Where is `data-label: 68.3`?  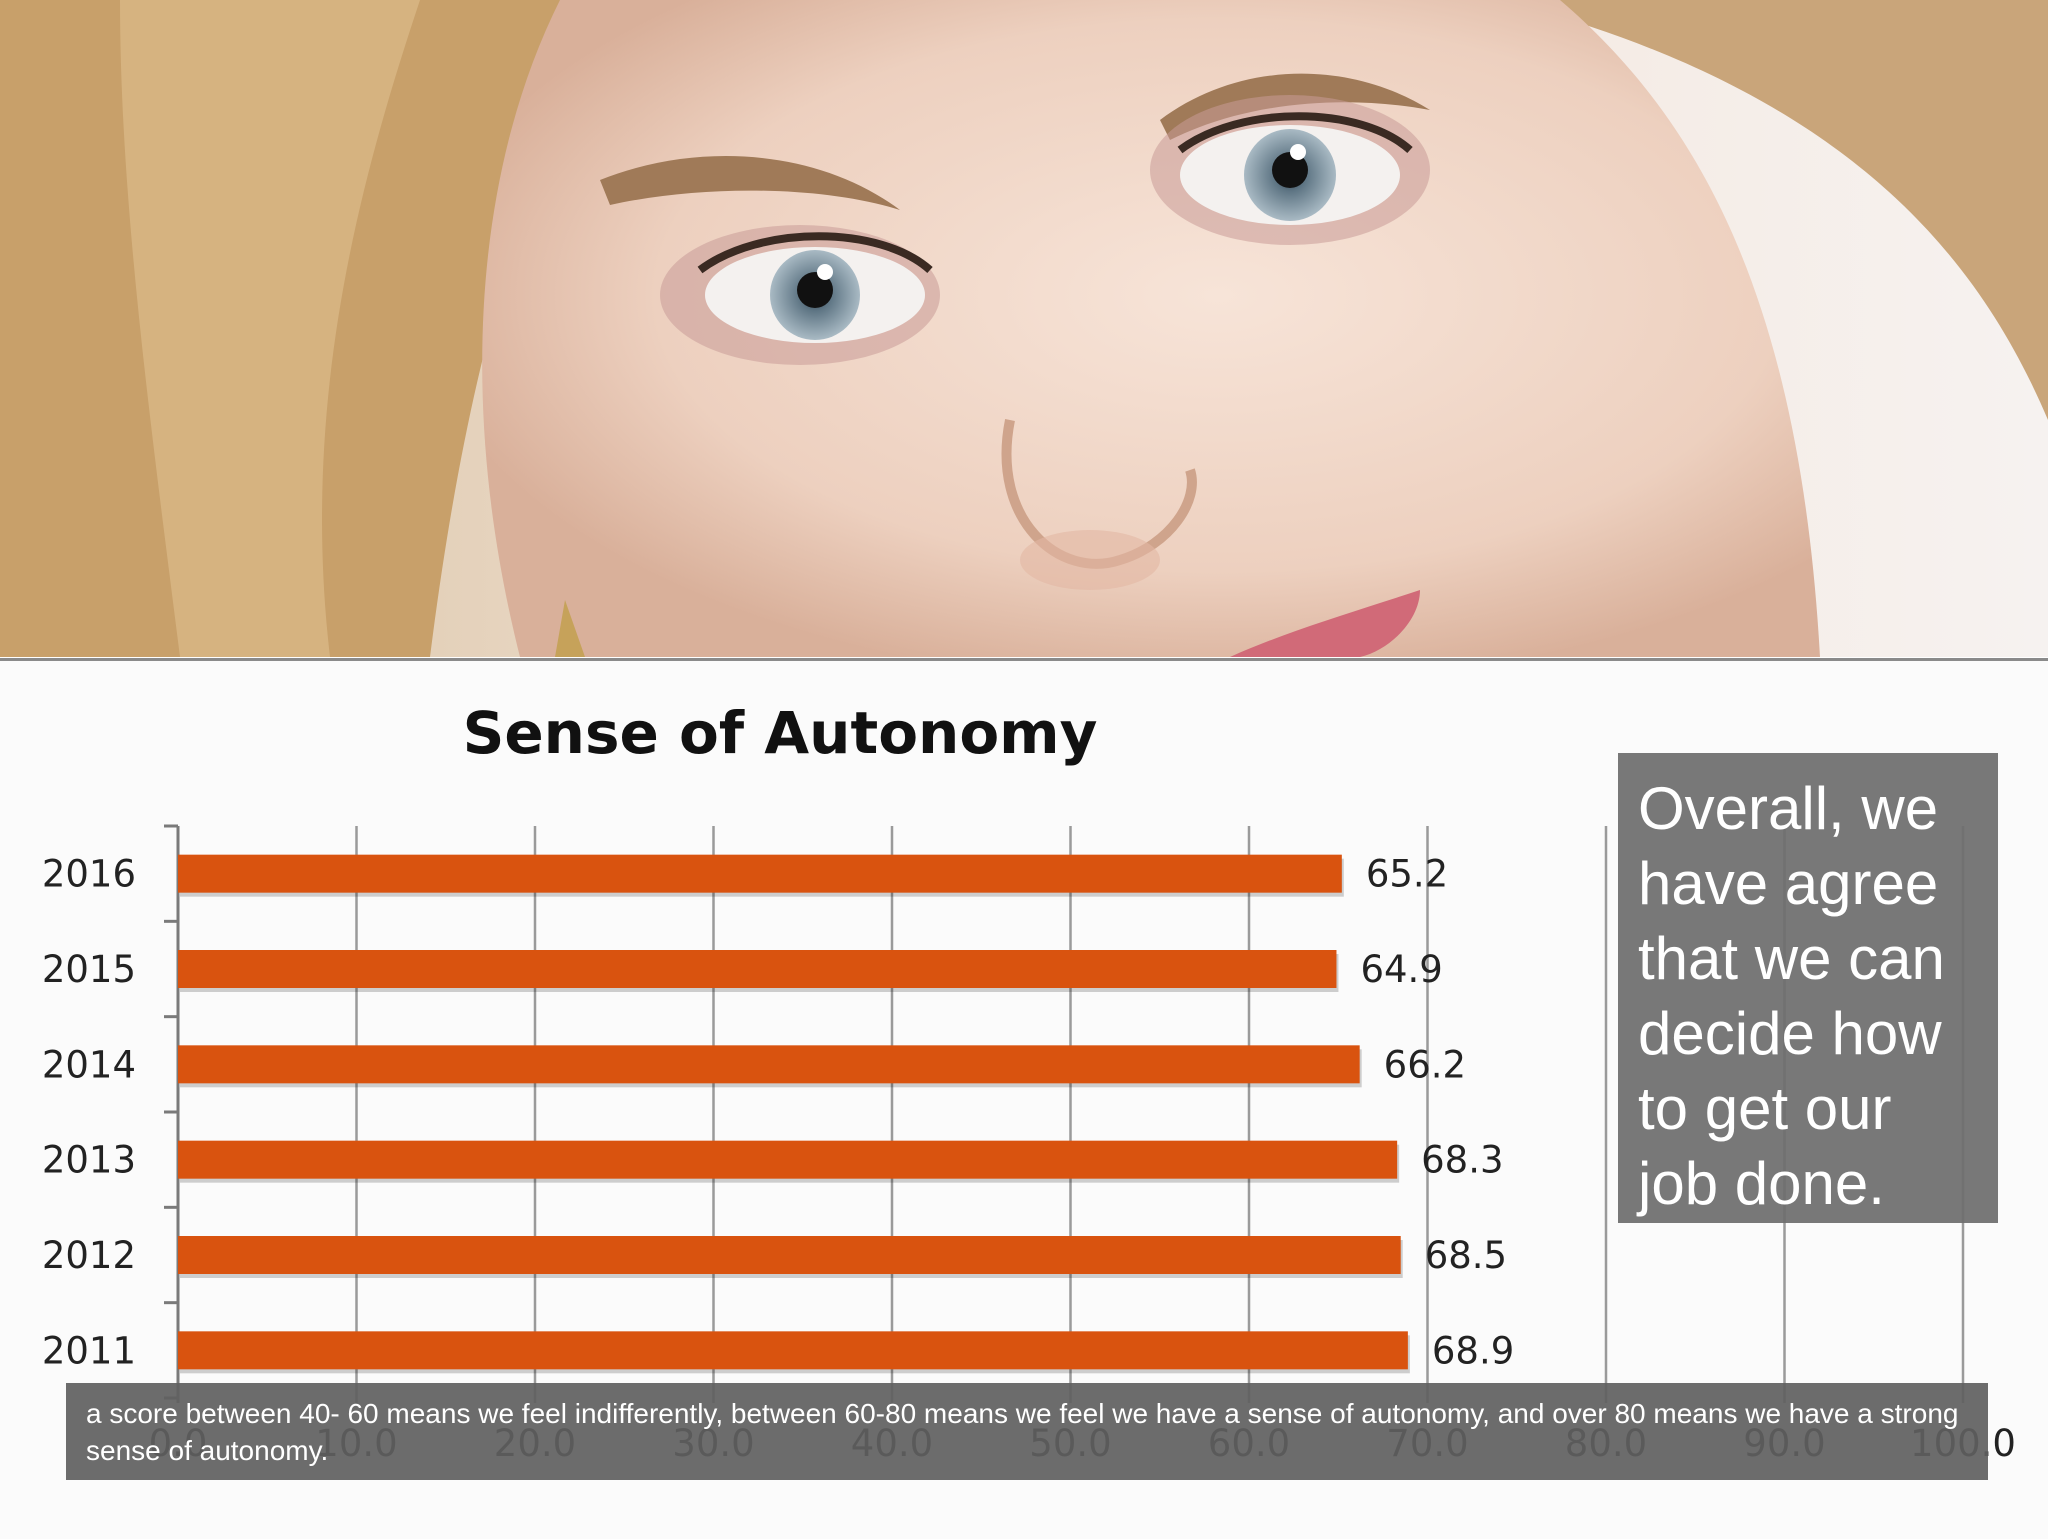
data-label: 68.3 is located at coordinates (1462, 1160).